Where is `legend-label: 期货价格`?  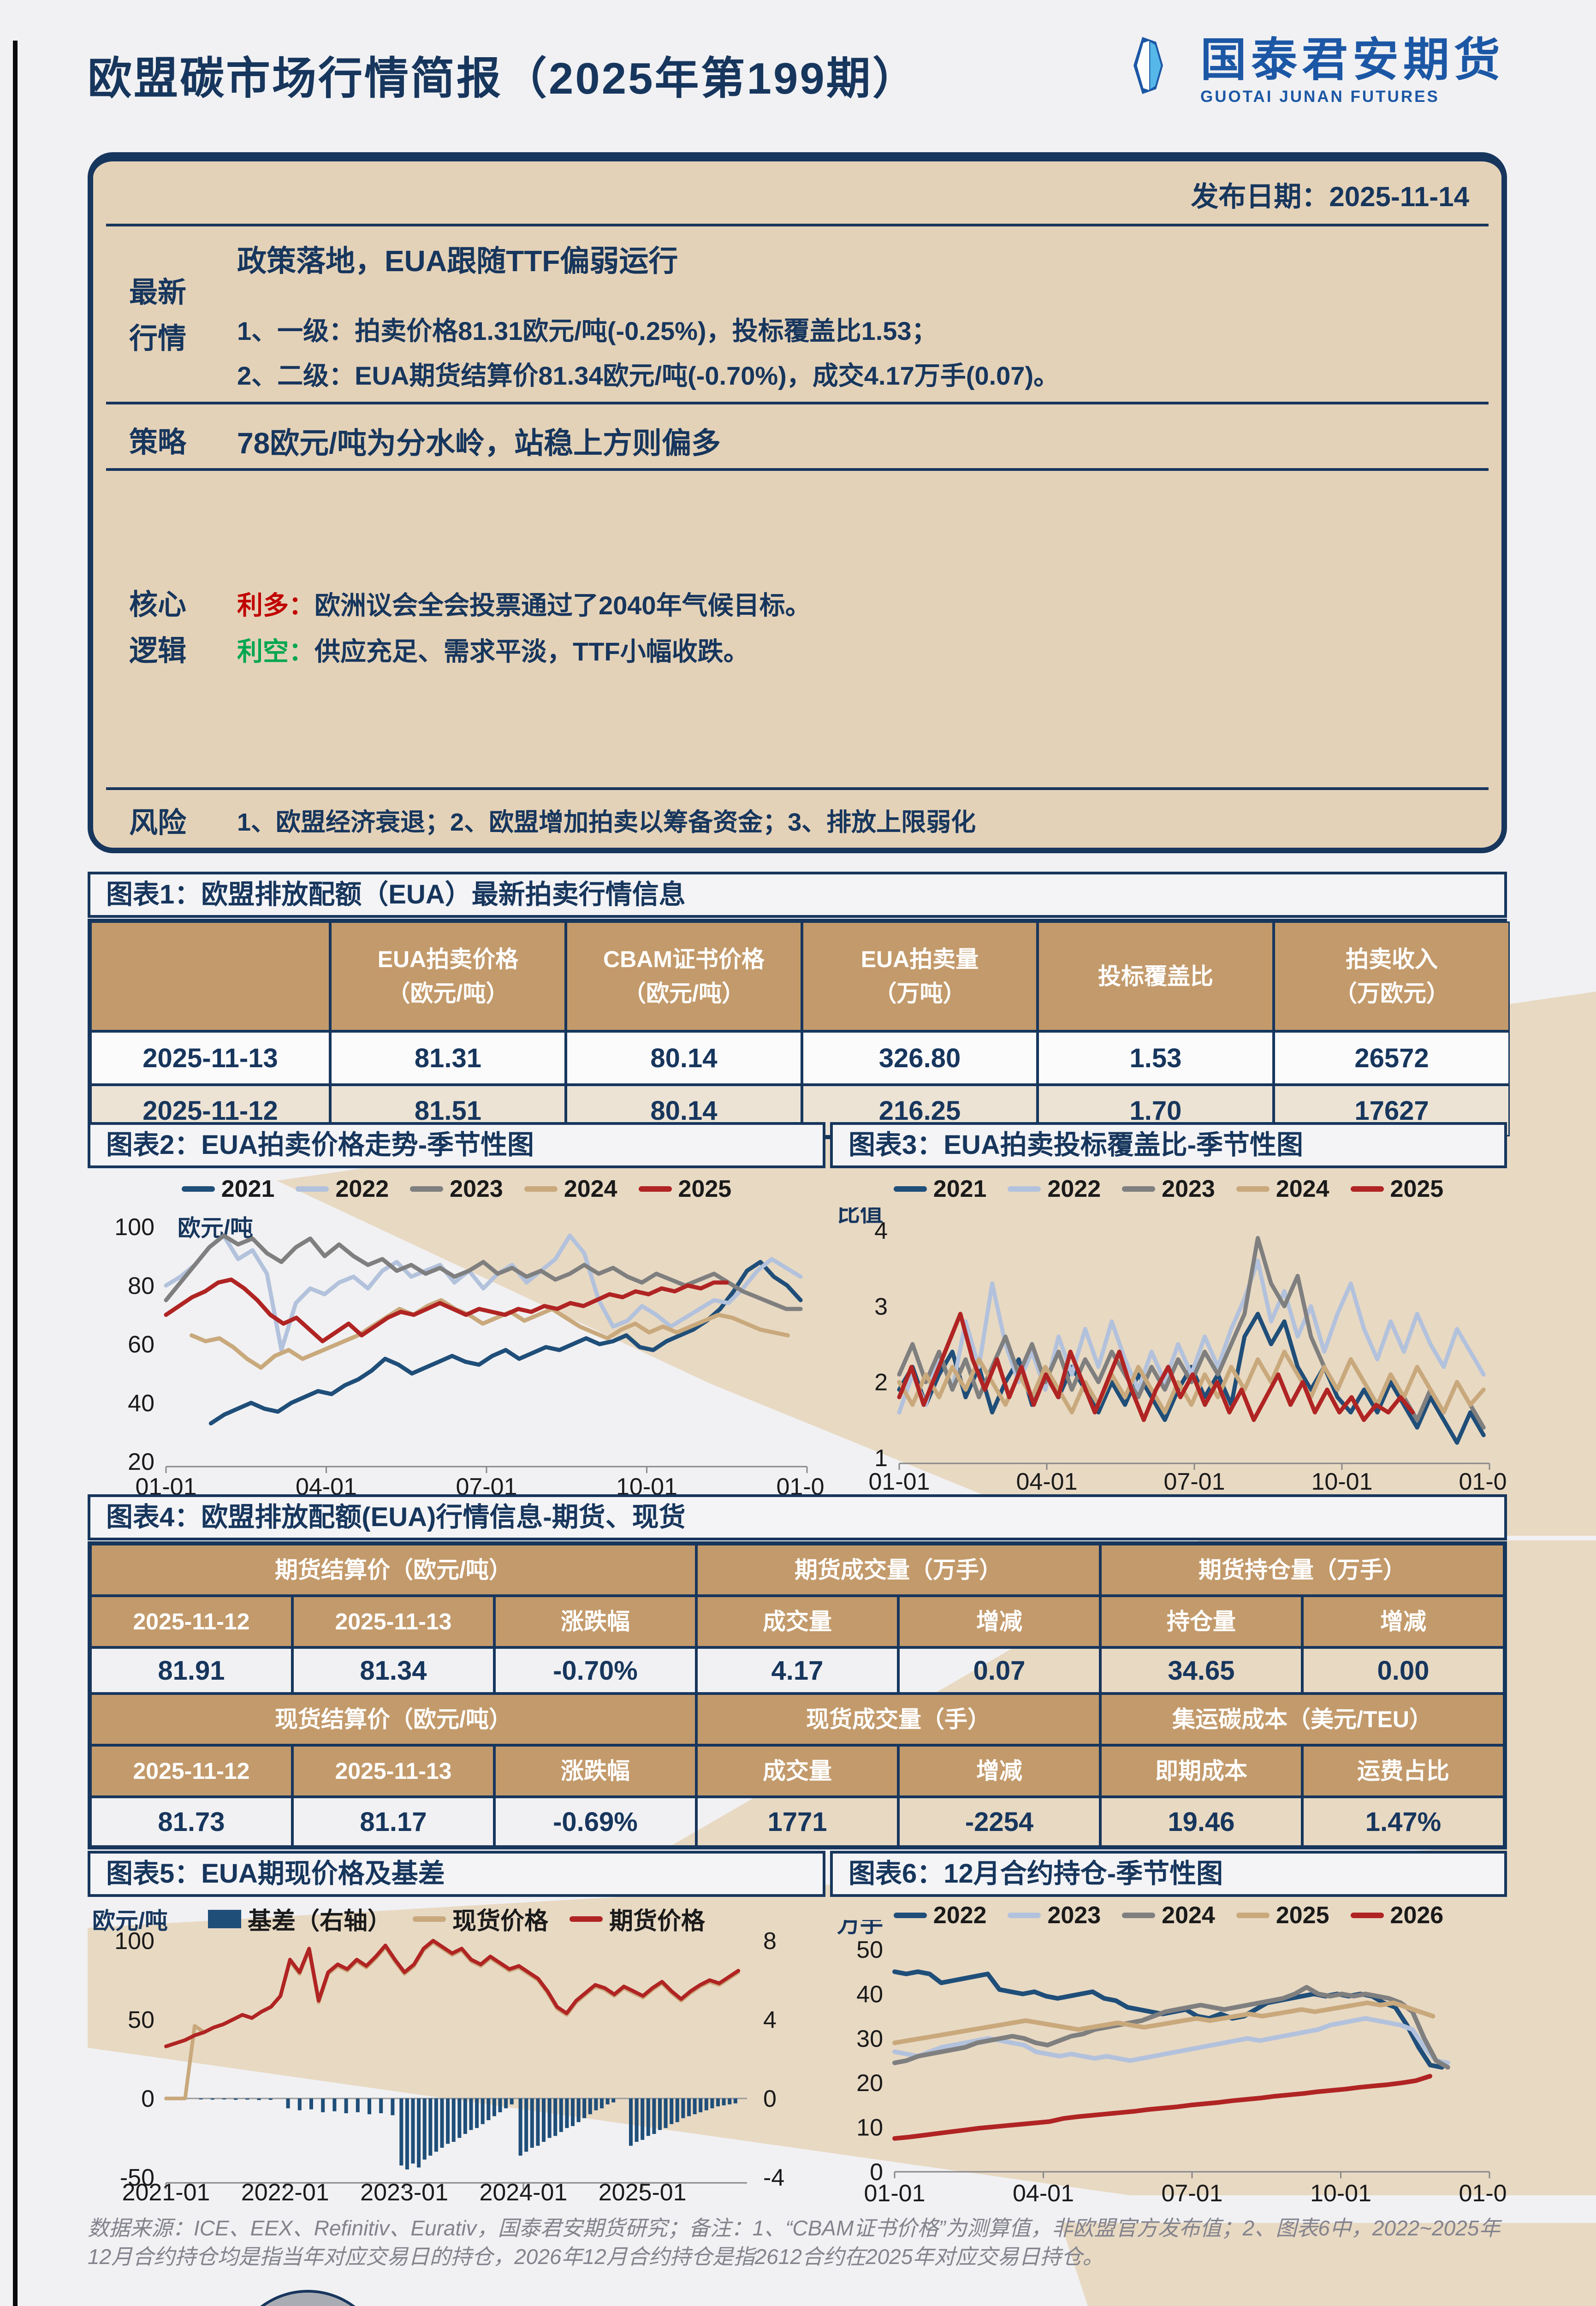 legend-label: 期货价格 is located at coordinates (658, 1921).